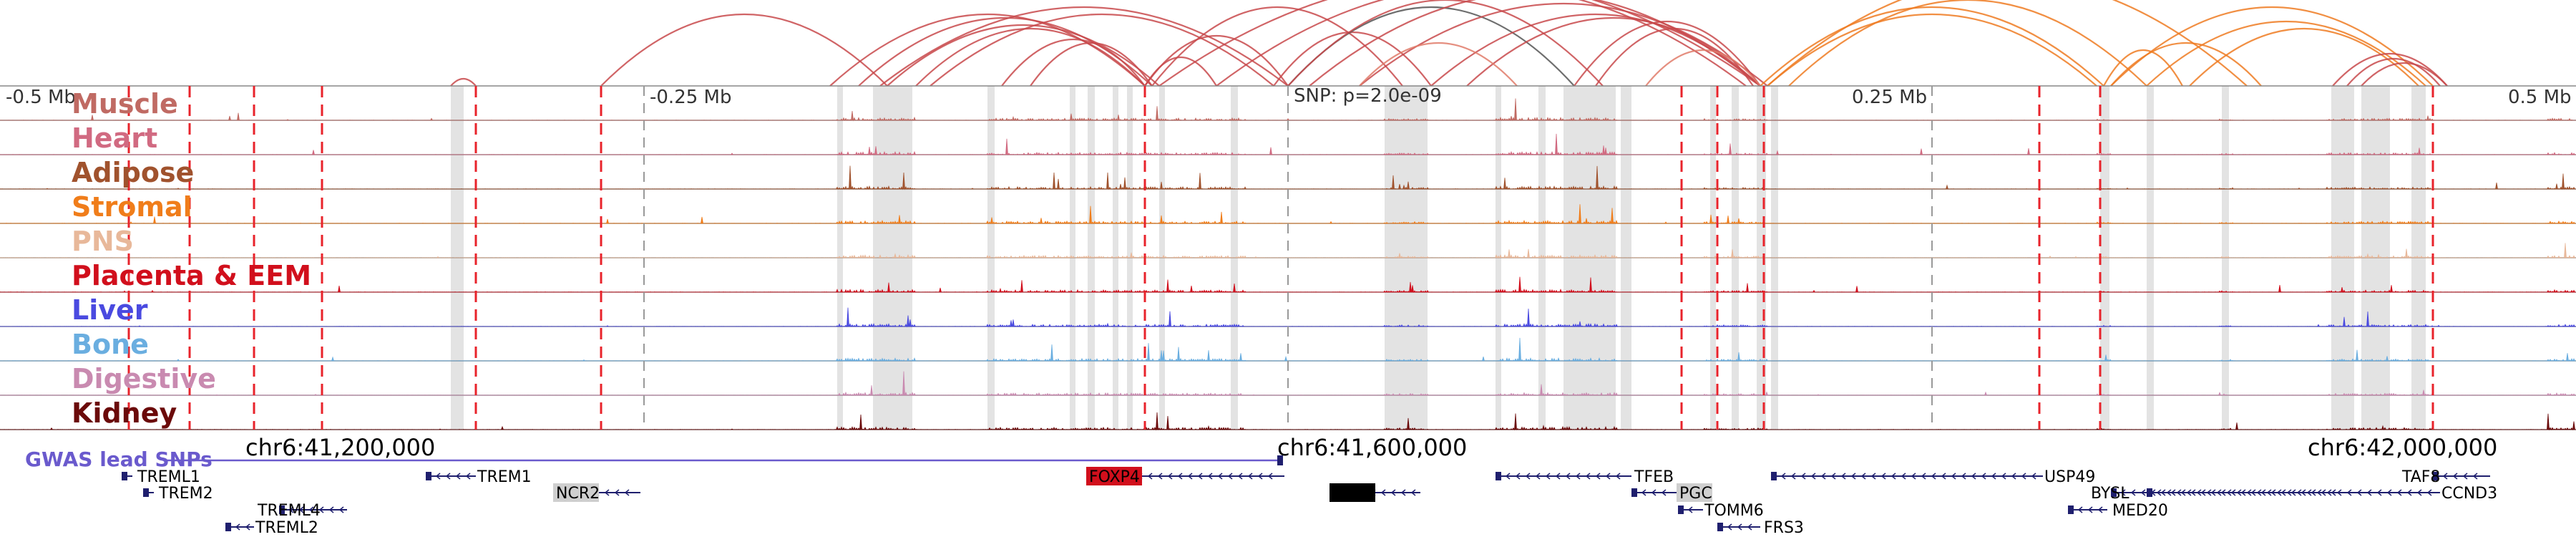  Describe the element at coordinates (144, 379) in the screenshot. I see `track-label: Digestive` at that location.